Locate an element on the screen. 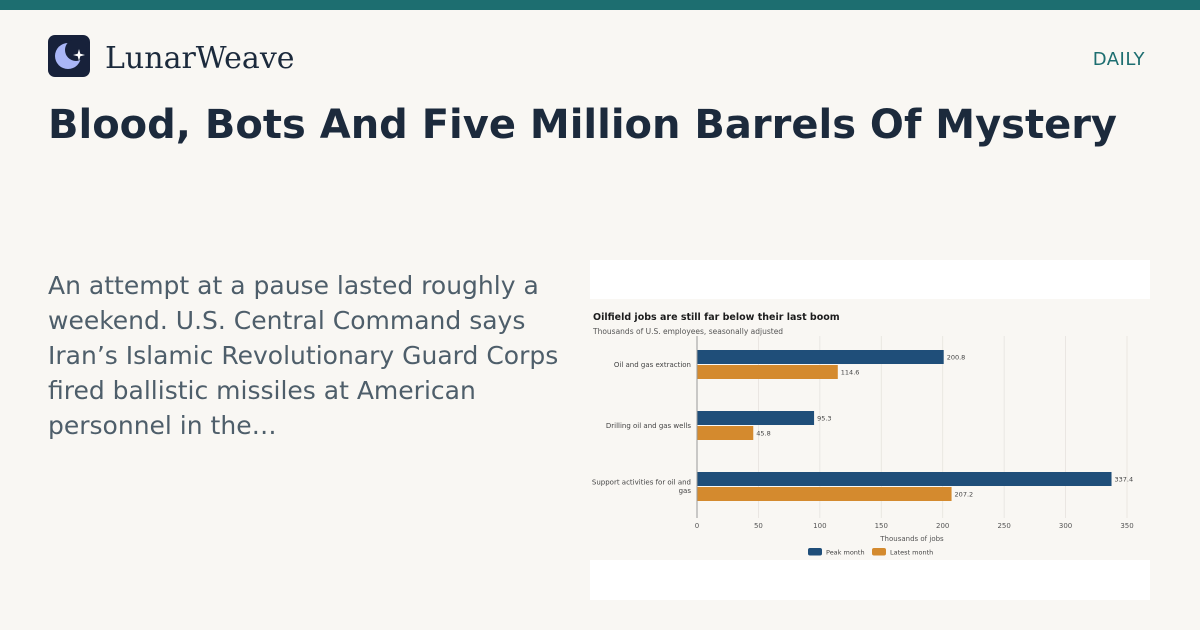  x-tick-label: 200 is located at coordinates (942, 526).